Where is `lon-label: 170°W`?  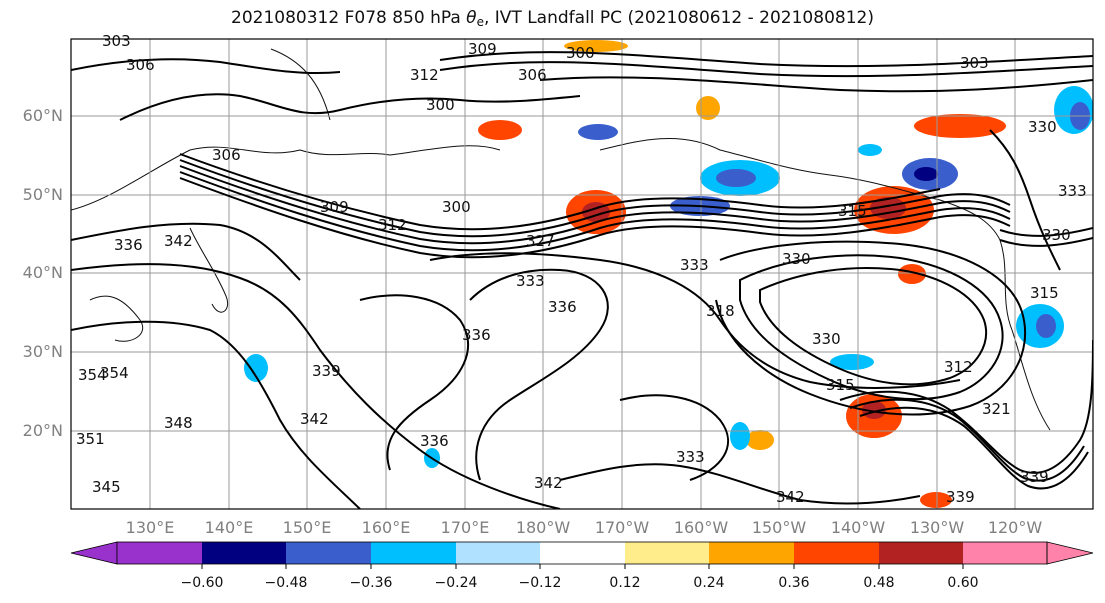
lon-label: 170°W is located at coordinates (622, 527).